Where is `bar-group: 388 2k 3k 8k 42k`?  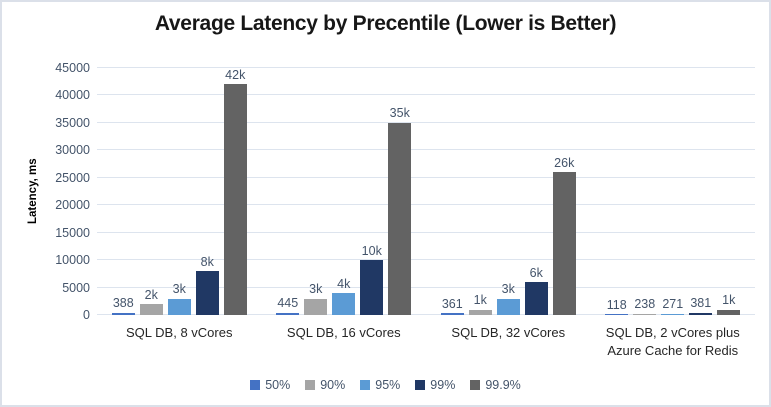 bar-group: 388 2k 3k 8k 42k is located at coordinates (179, 191).